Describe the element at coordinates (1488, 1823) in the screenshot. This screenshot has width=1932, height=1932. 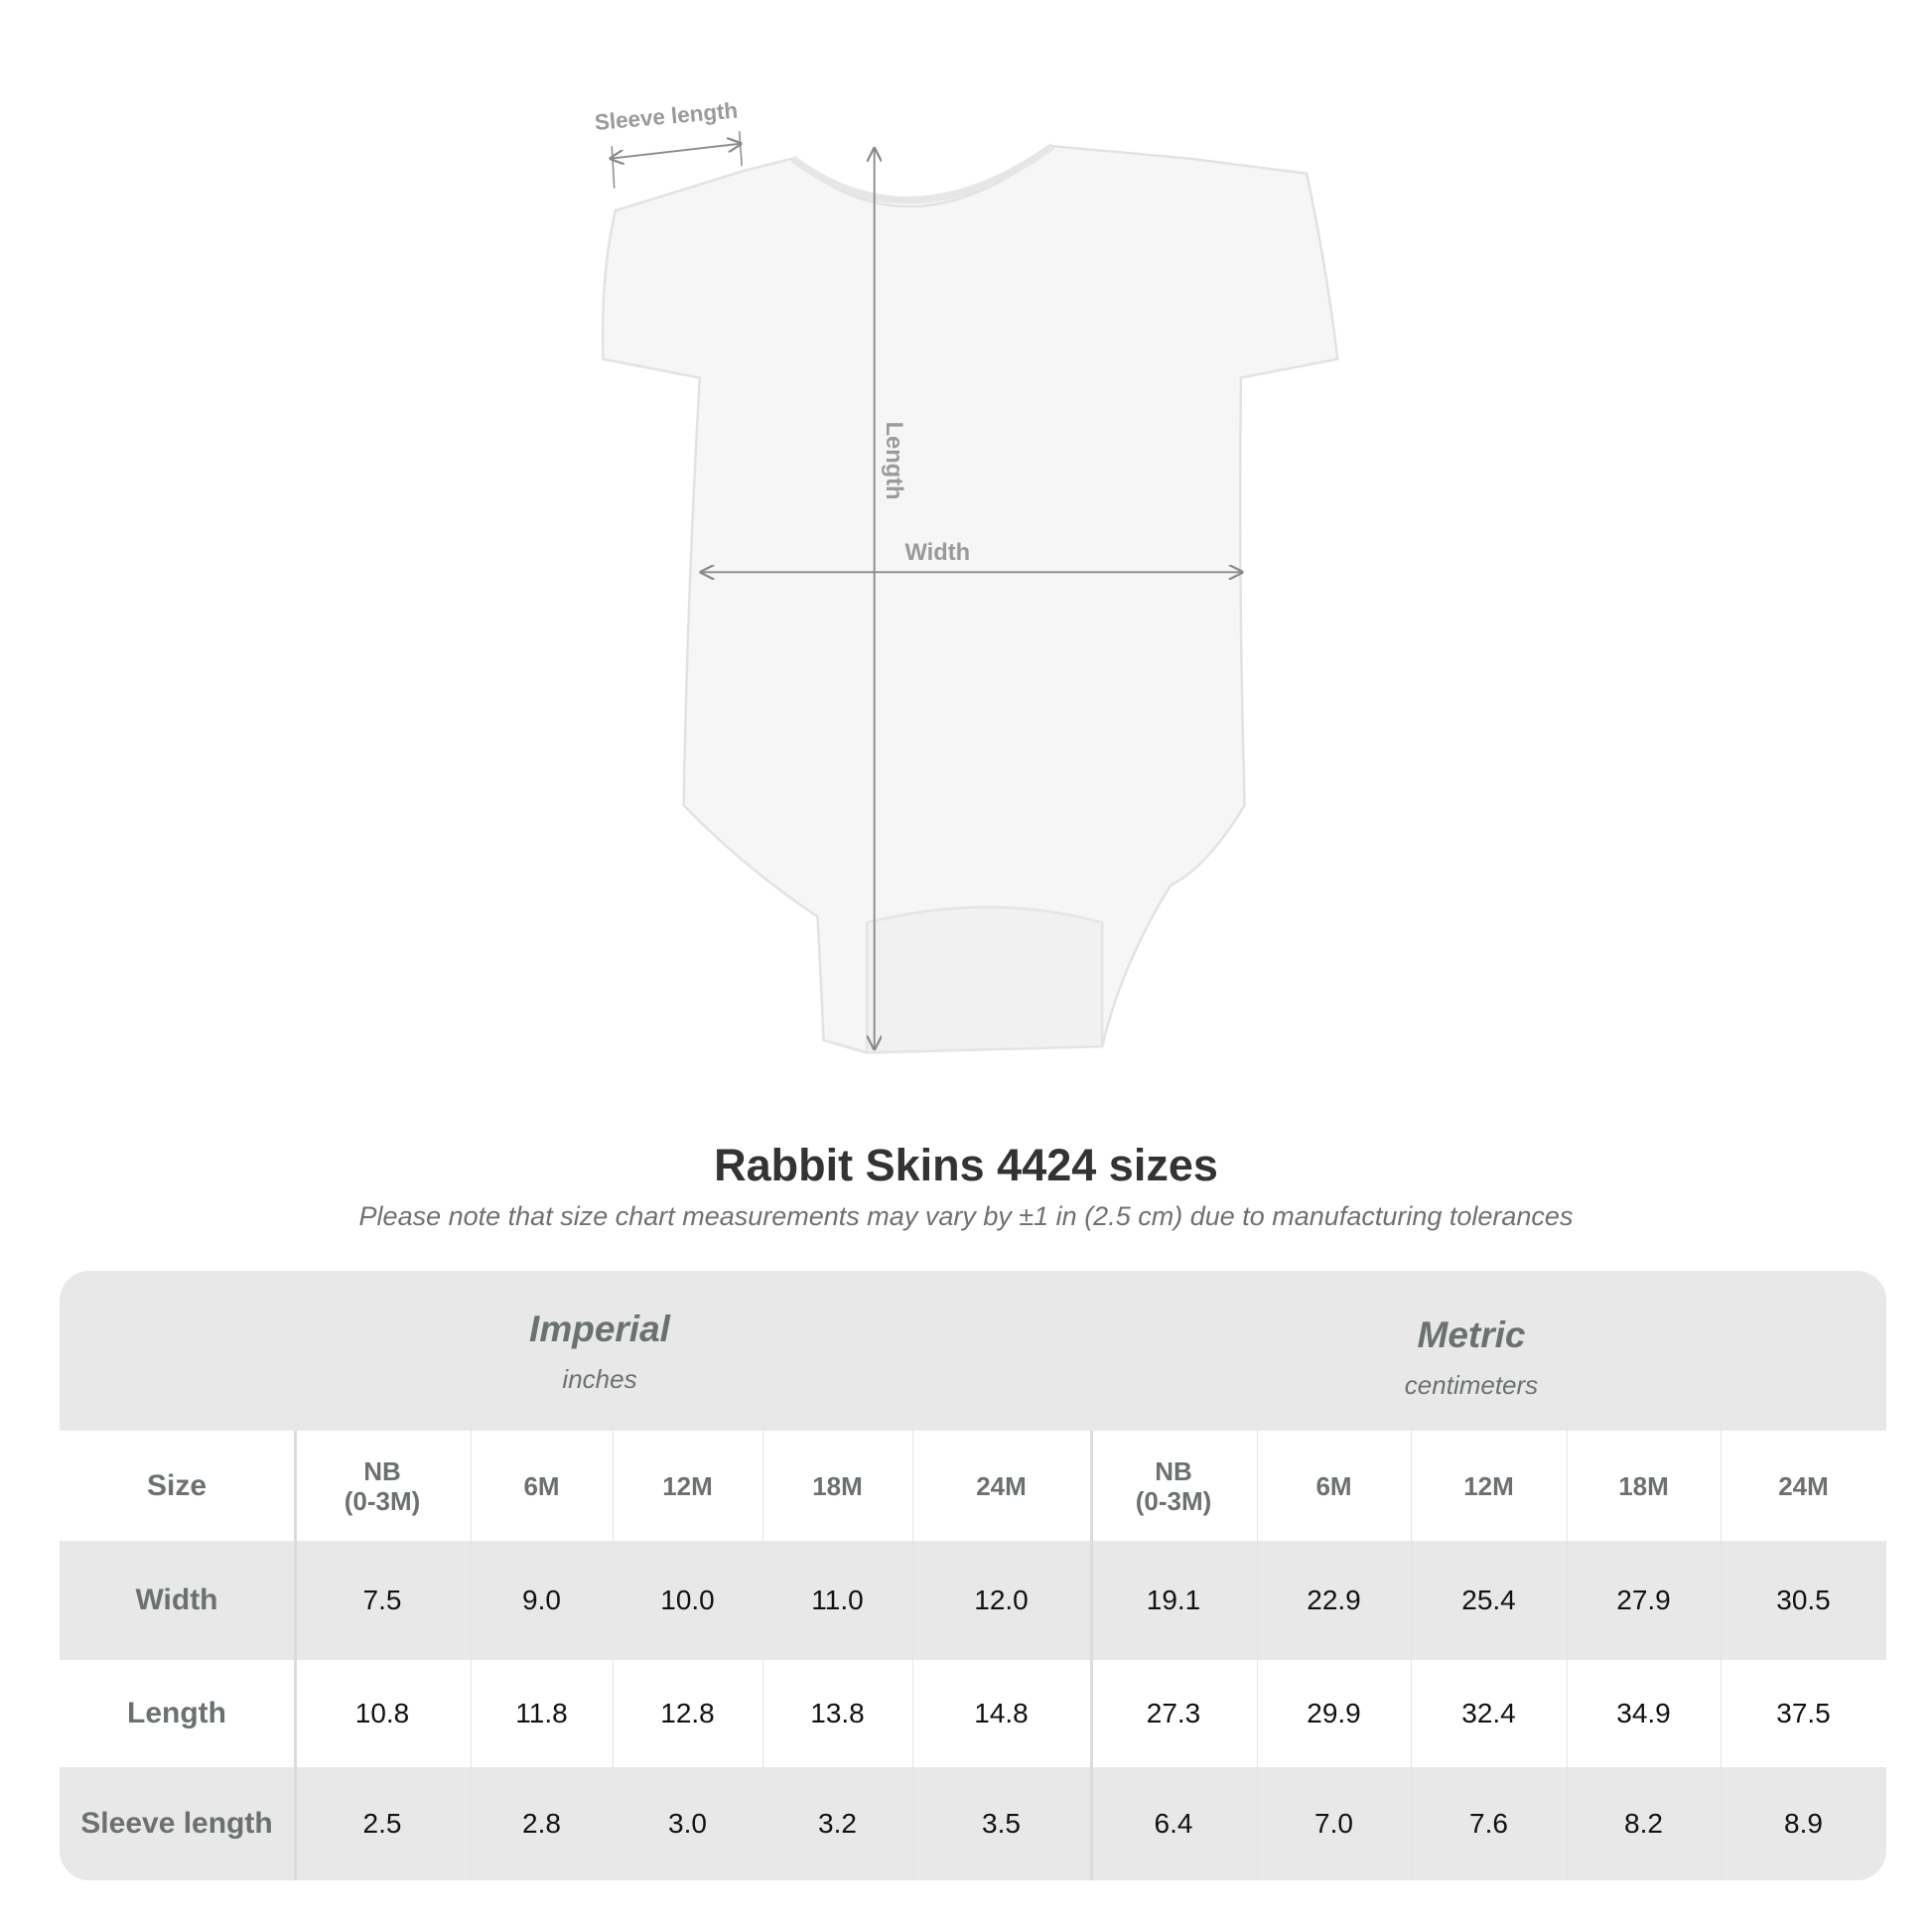
I see `table-cell: 7.6` at that location.